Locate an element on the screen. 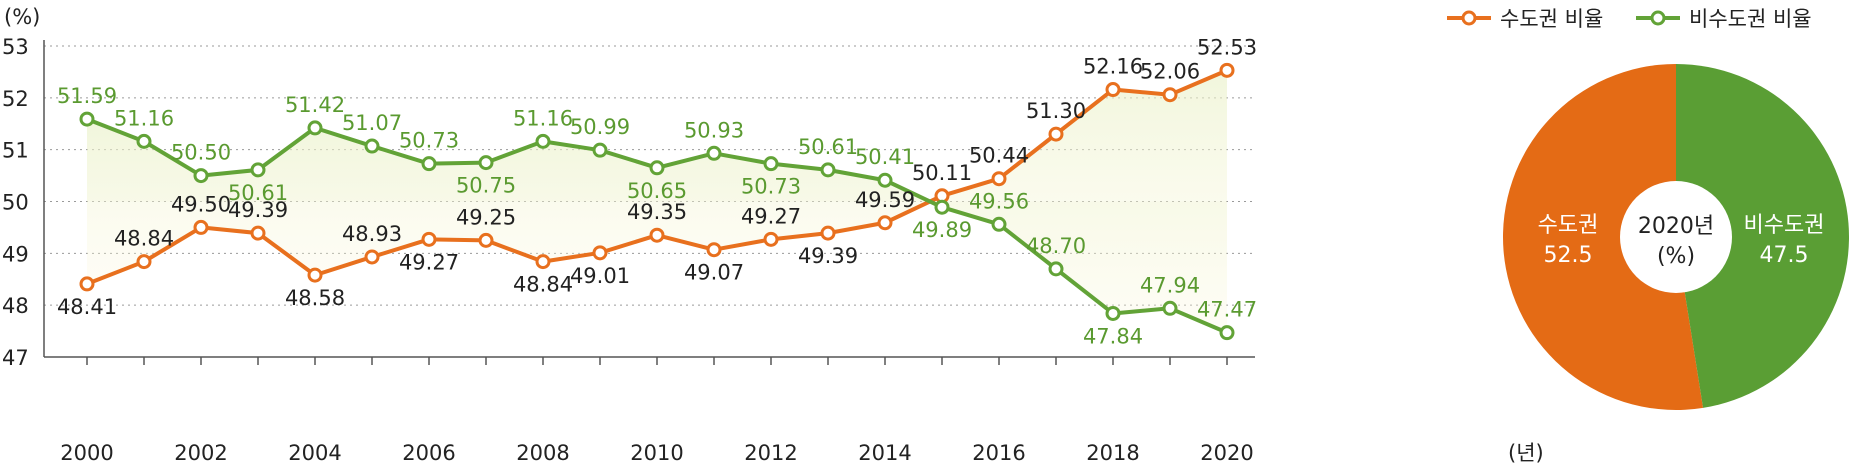 This screenshot has width=1873, height=468. marker-capital-2014 is located at coordinates (885, 223).